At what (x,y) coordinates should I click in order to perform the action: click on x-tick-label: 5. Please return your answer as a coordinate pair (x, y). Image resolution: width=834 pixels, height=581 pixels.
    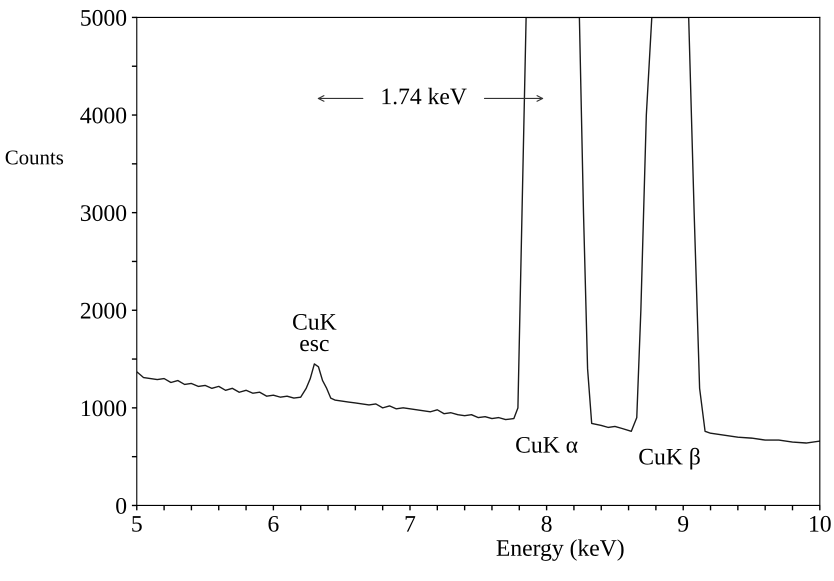
    Looking at the image, I should click on (137, 524).